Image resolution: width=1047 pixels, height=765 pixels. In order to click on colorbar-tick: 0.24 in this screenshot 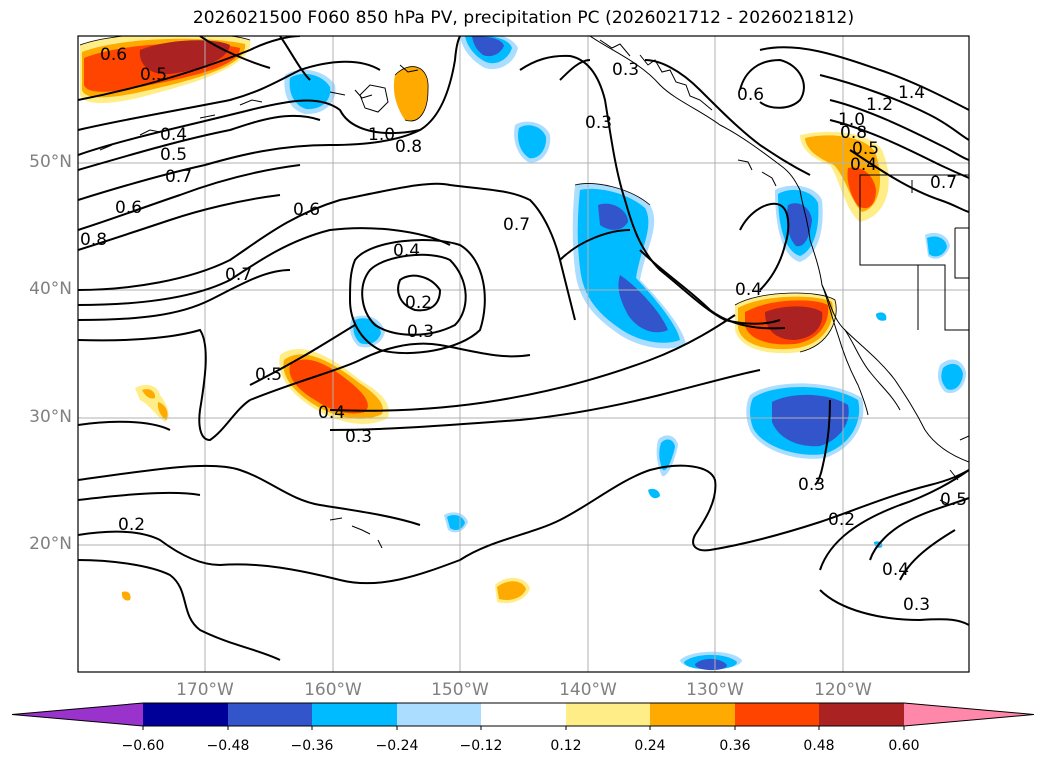, I will do `click(650, 746)`.